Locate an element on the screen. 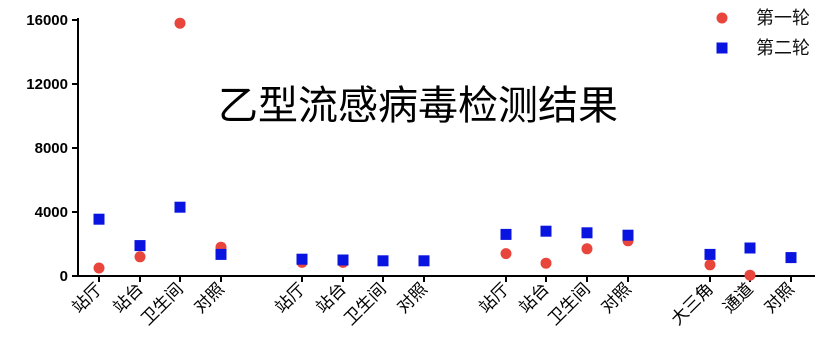 Image resolution: width=838 pixels, height=343 pixels. y-tick-label: 8000 is located at coordinates (51, 148).